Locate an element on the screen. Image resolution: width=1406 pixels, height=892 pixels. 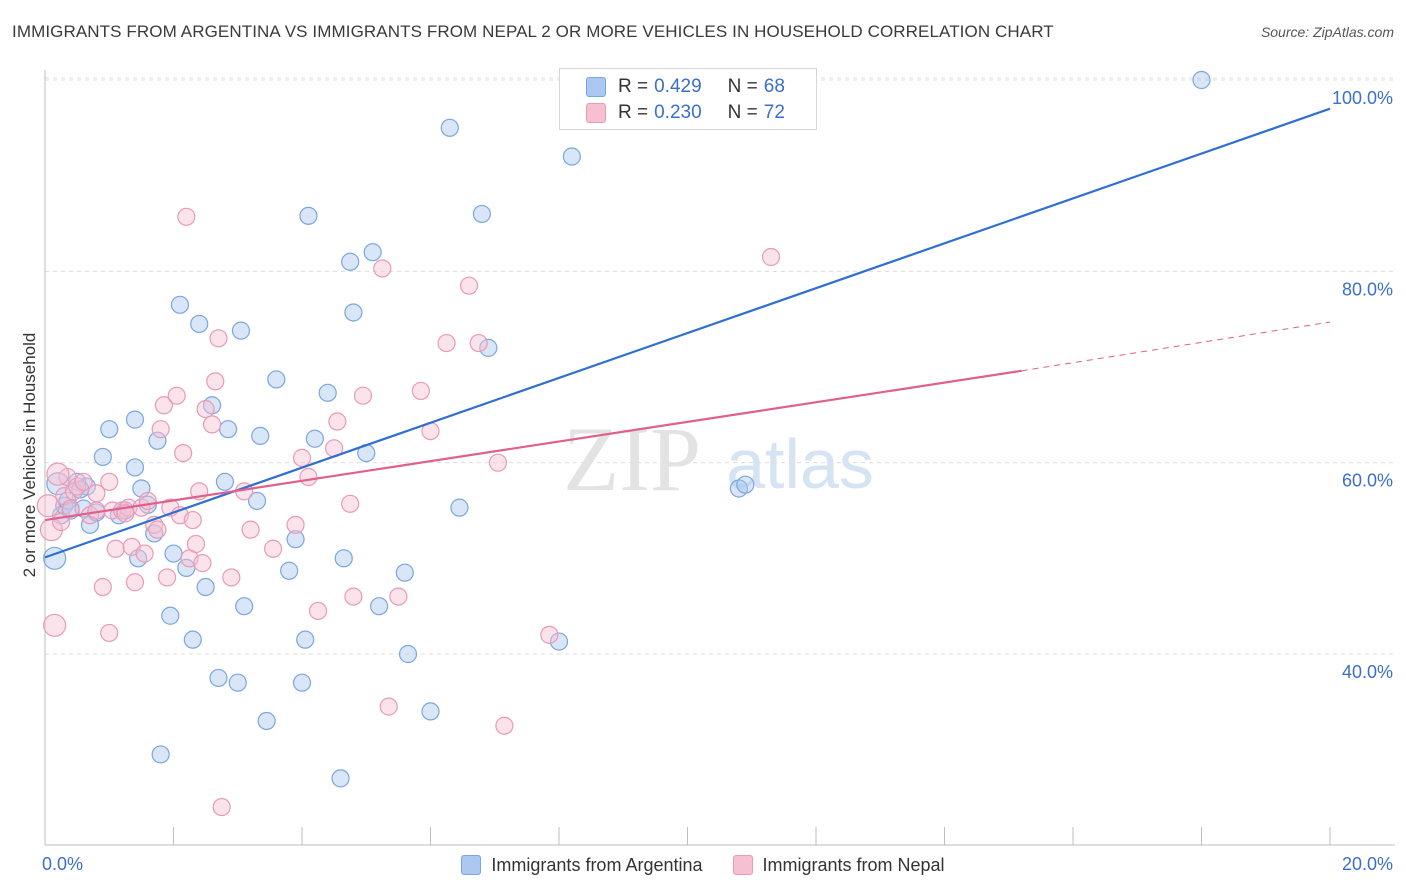
legend-row-argentina: R = 0.429 N = 68 is located at coordinates (685, 87).